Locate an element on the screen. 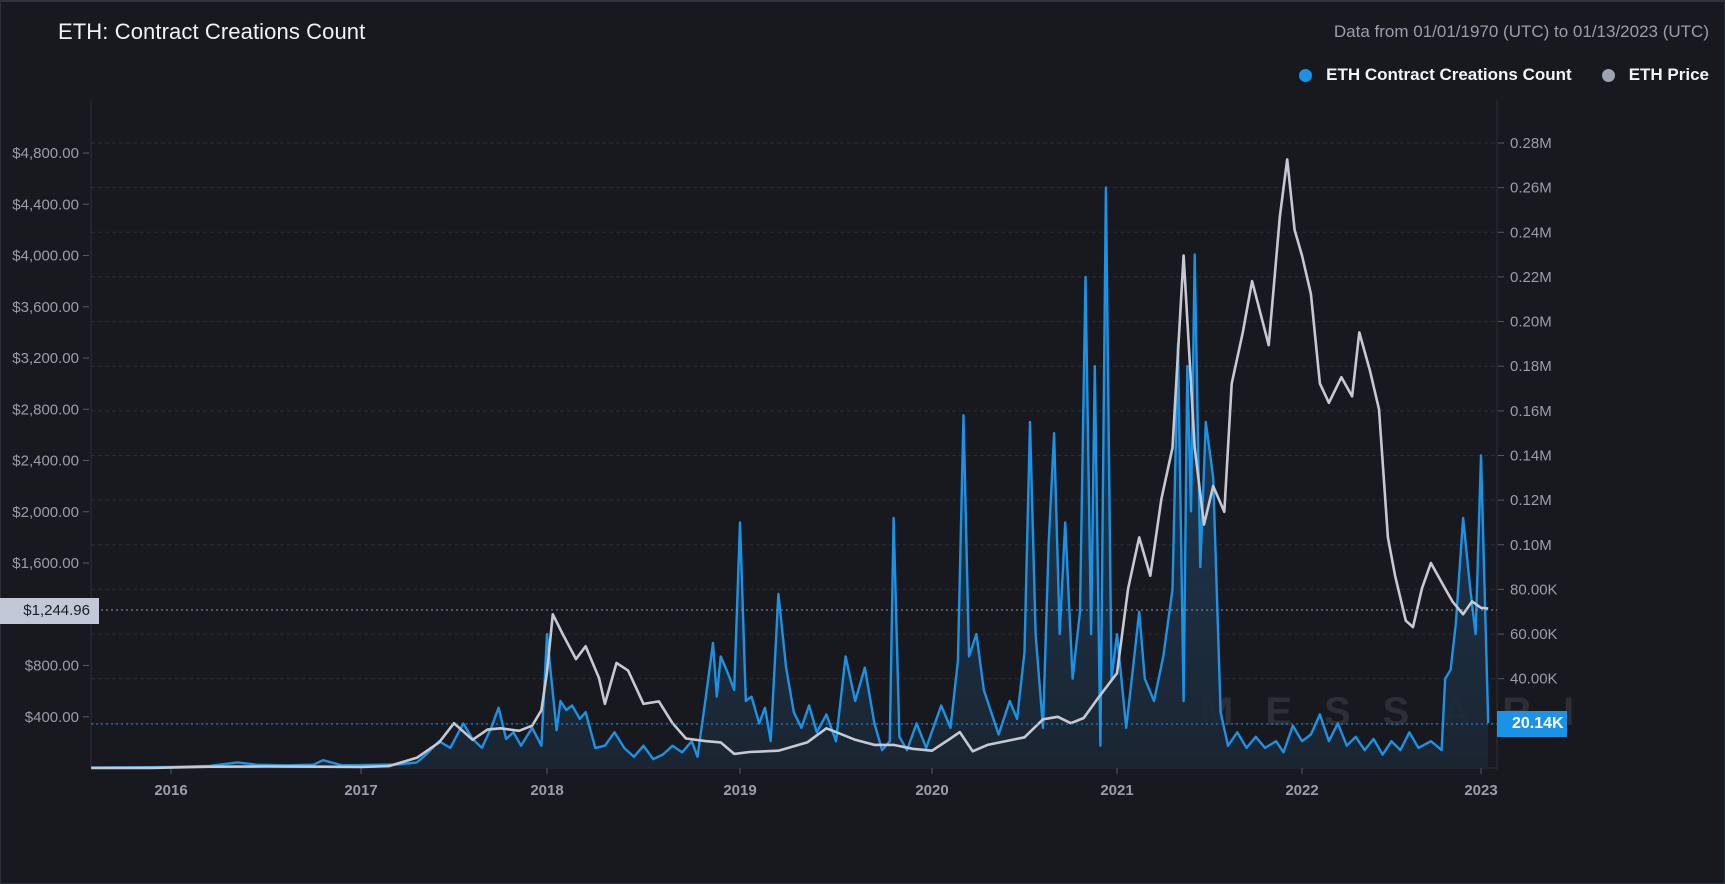 Image resolution: width=1725 pixels, height=884 pixels. svg-text: 40.00K is located at coordinates (1534, 679).